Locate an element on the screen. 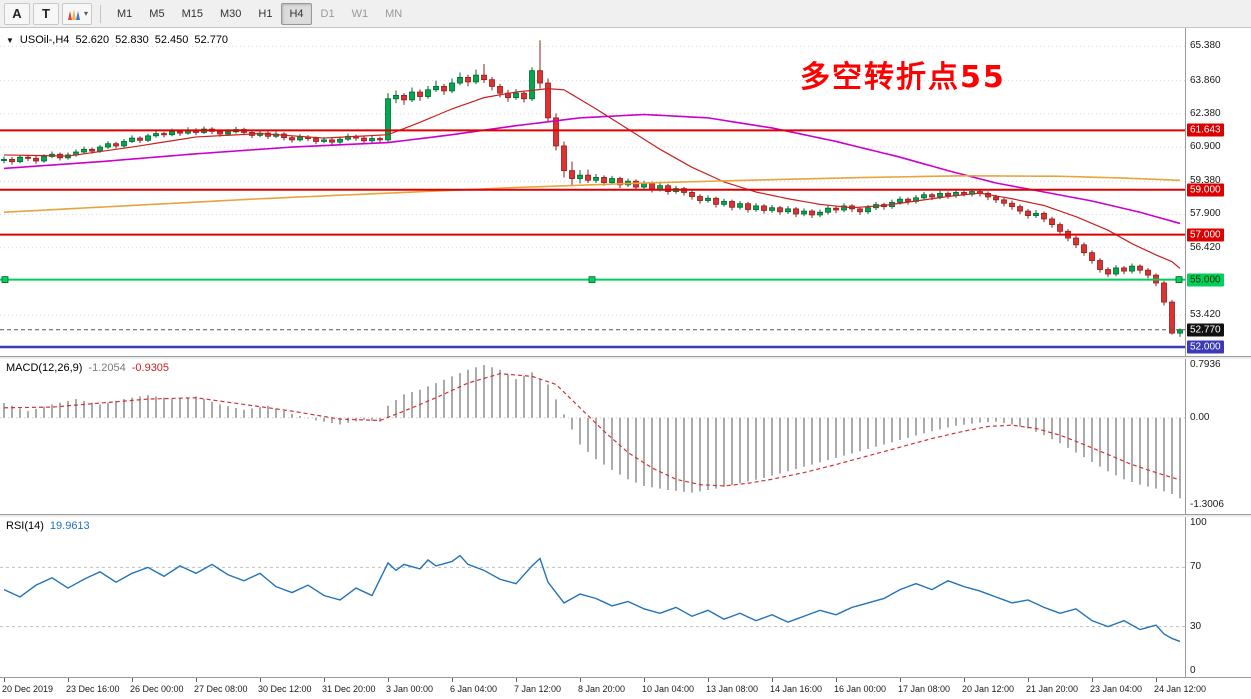 This screenshot has width=1251, height=699. rsi-axis-label: 100 is located at coordinates (1198, 522).